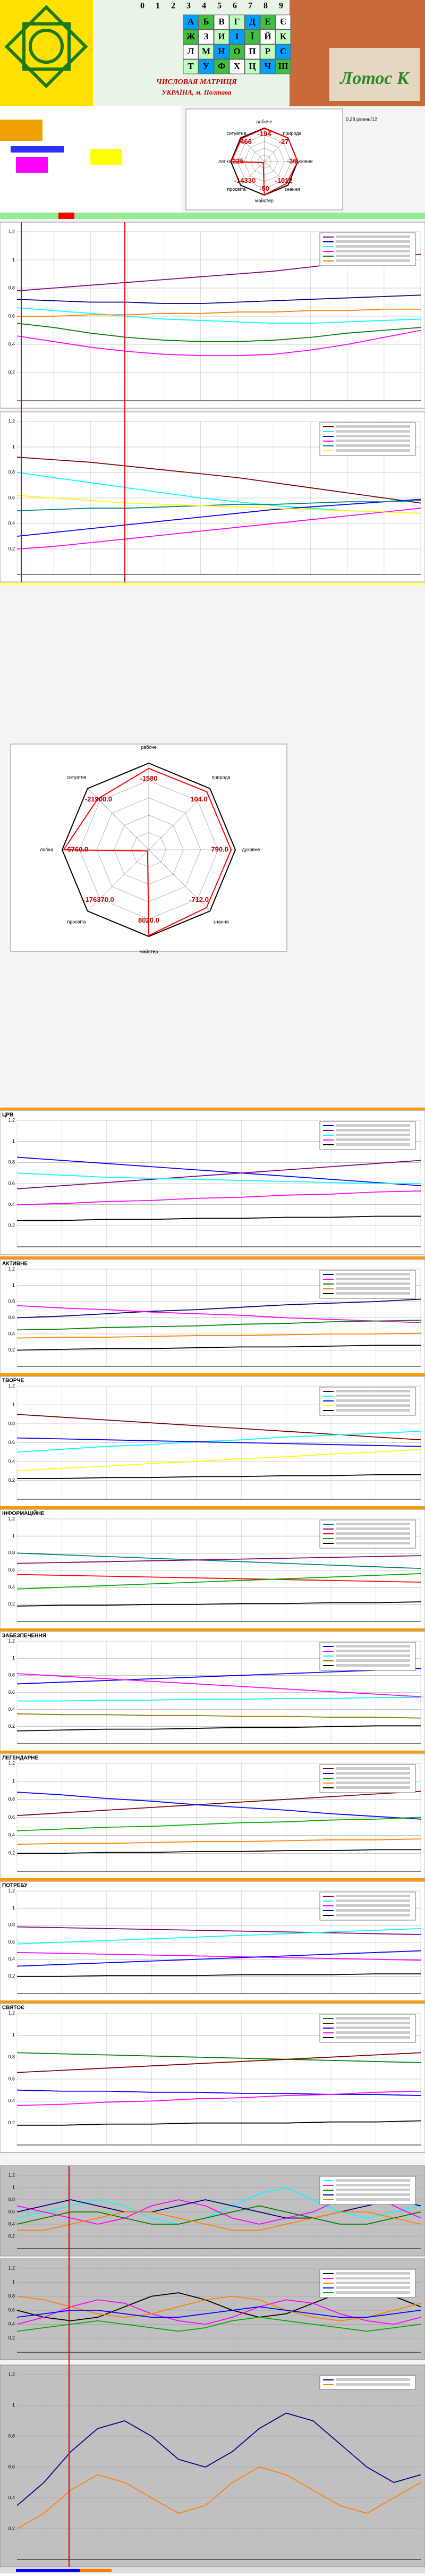 This screenshot has width=425, height=2576. What do you see at coordinates (221, 922) in the screenshot?
I see `category-label: знання` at bounding box center [221, 922].